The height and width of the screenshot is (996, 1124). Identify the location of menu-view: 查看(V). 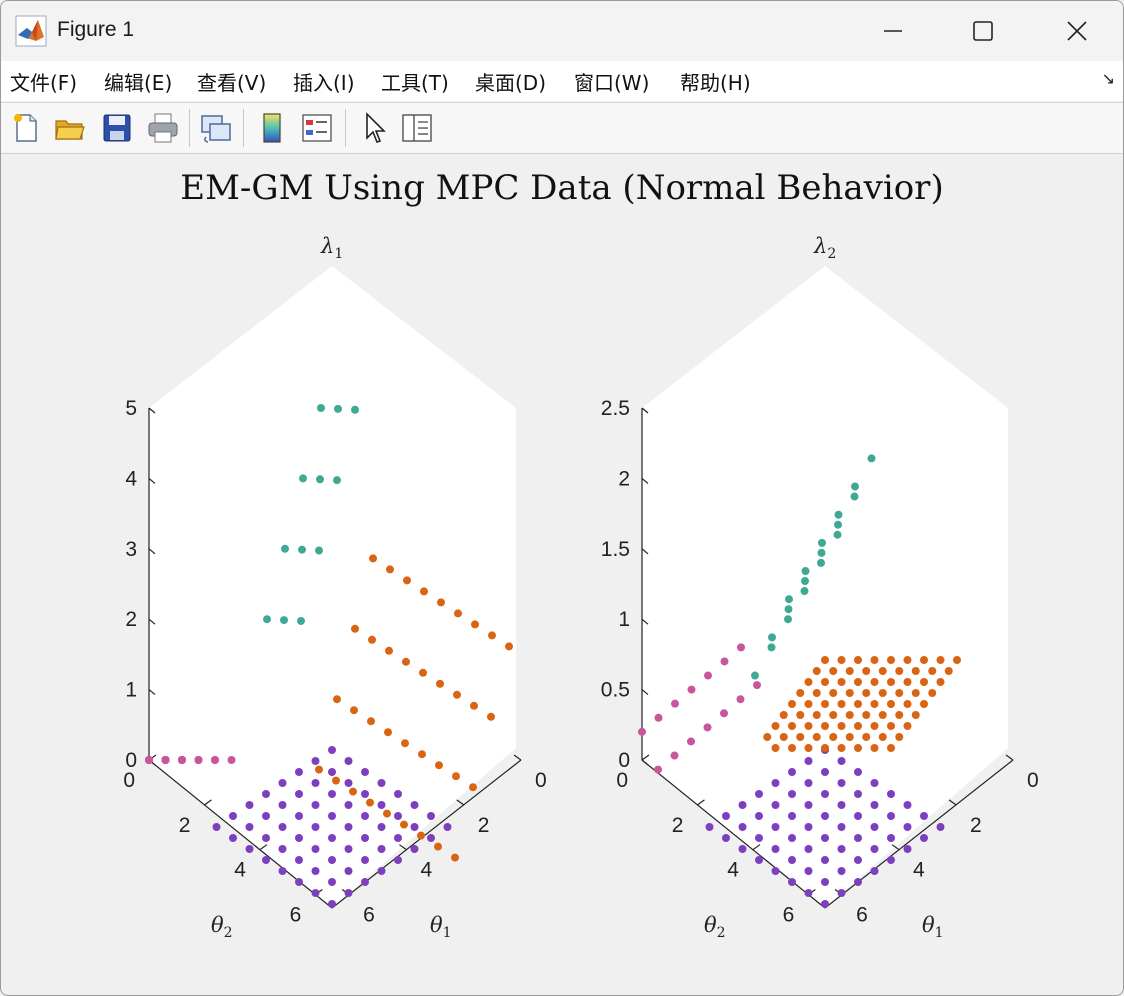
(232, 83).